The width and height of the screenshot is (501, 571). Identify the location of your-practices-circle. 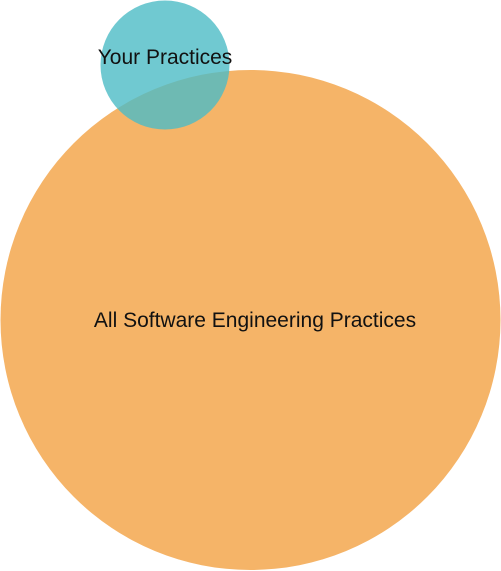
(165, 65).